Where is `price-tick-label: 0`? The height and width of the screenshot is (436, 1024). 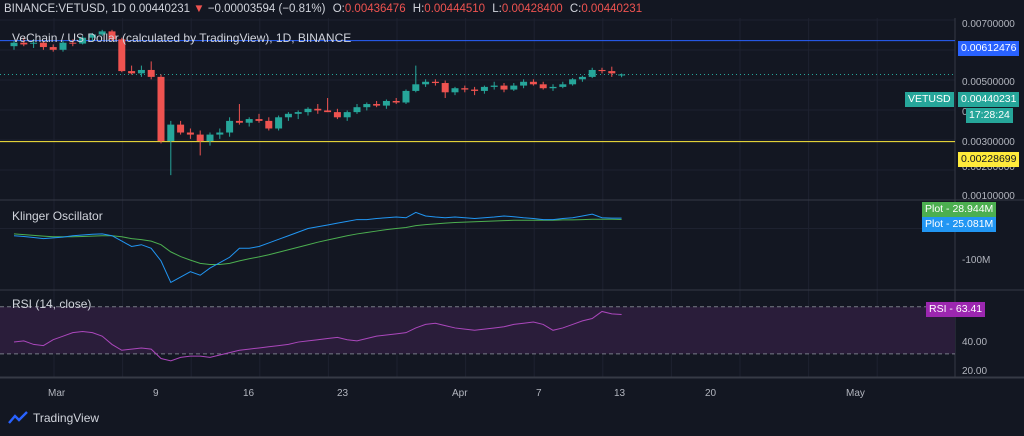
price-tick-label: 0 is located at coordinates (965, 112).